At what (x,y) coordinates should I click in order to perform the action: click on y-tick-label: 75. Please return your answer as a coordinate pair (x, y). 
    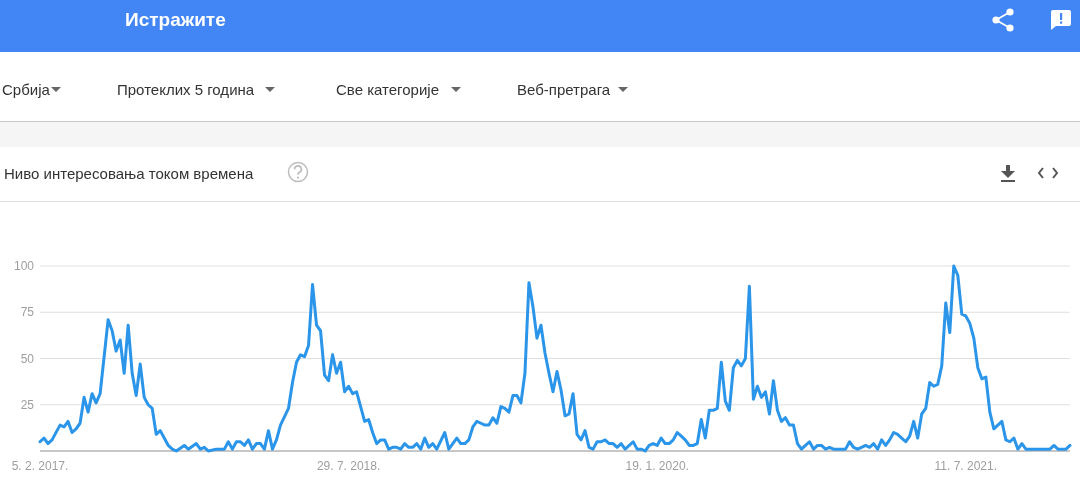
    Looking at the image, I should click on (27, 312).